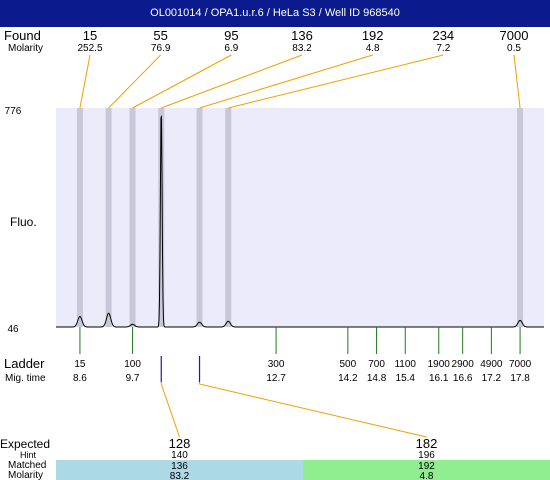 The height and width of the screenshot is (480, 550). I want to click on found-peak-size: 7000, so click(514, 35).